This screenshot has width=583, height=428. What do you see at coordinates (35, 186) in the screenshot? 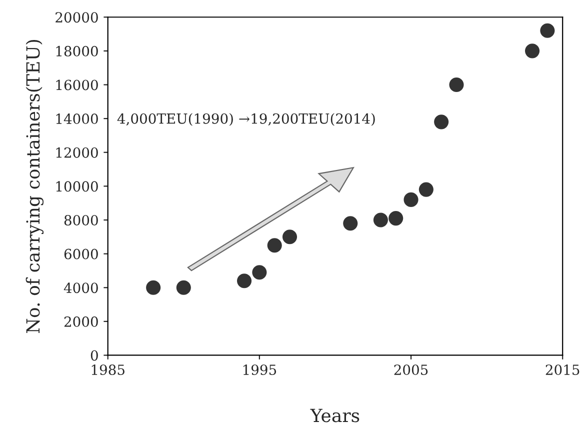
I see `y-axis-title: No. of carrying containers(TEU)` at bounding box center [35, 186].